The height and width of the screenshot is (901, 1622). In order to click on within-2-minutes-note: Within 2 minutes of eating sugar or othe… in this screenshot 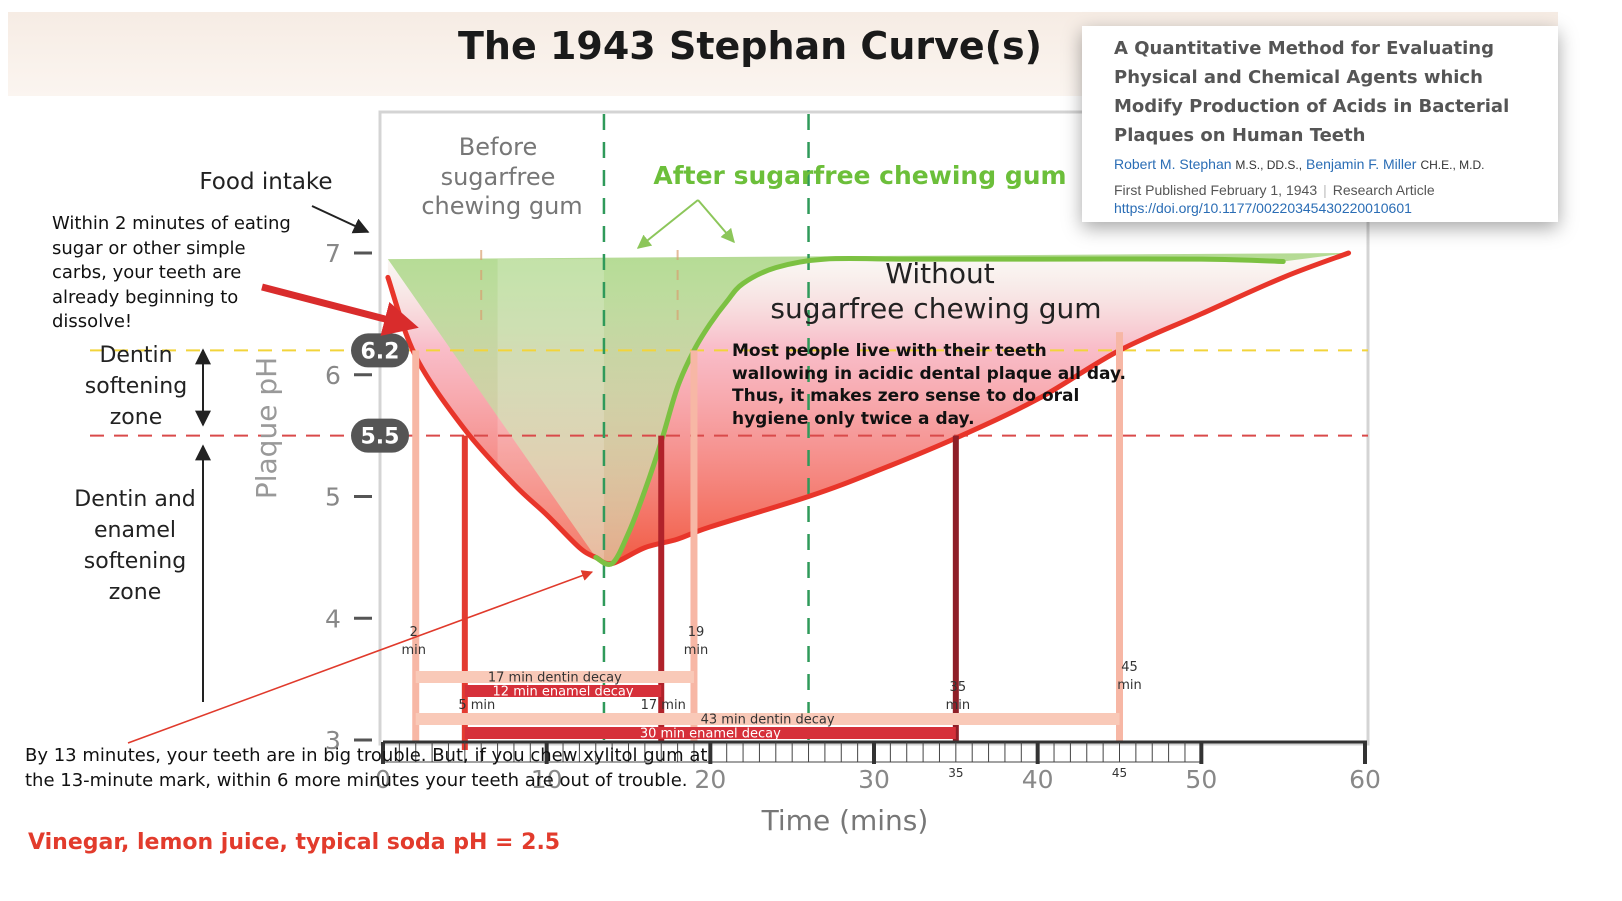, I will do `click(171, 272)`.